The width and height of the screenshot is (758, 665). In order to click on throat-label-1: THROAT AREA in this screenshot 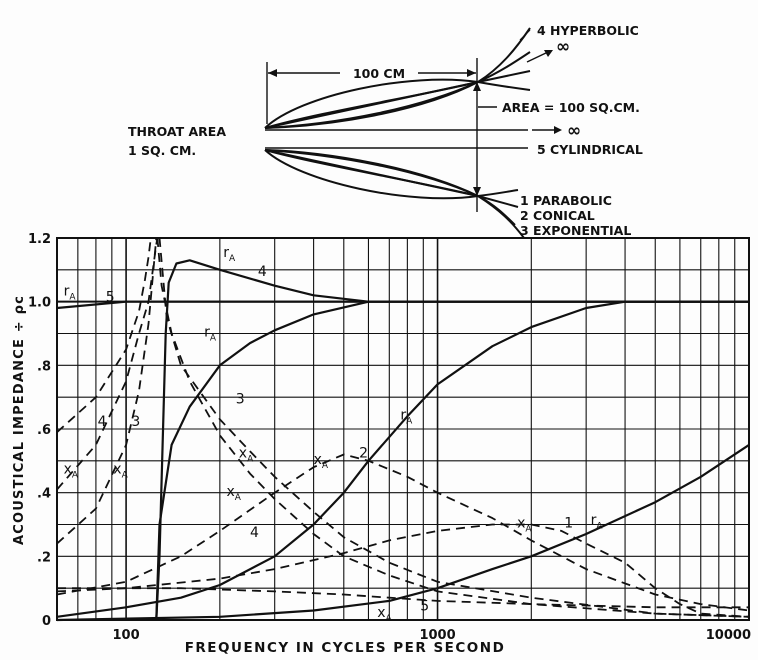, I will do `click(177, 131)`.